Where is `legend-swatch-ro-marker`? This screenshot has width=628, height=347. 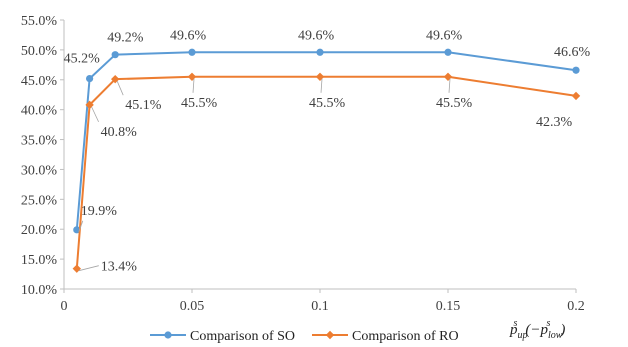
legend-swatch-ro-marker is located at coordinates (330, 335).